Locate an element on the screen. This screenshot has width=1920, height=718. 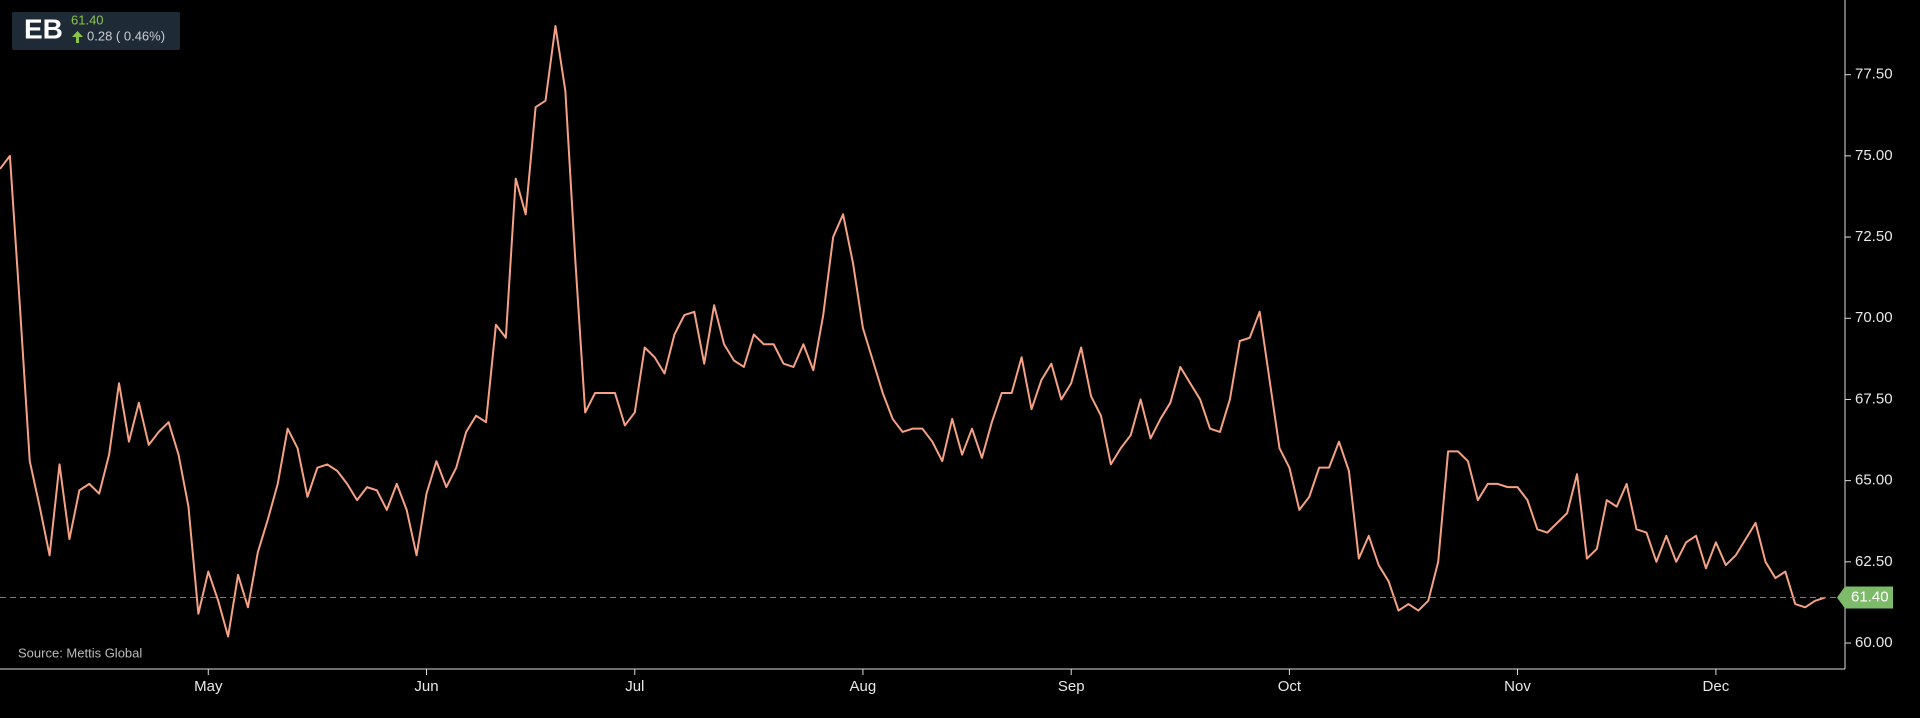
y-tick-label: 72.50 is located at coordinates (1874, 236).